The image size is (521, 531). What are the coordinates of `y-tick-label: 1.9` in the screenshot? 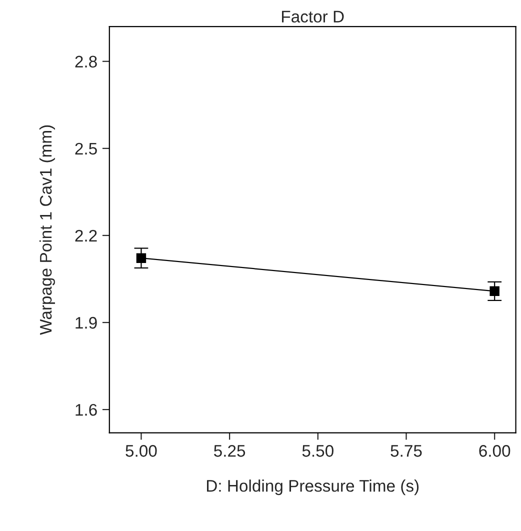 It's located at (86, 322).